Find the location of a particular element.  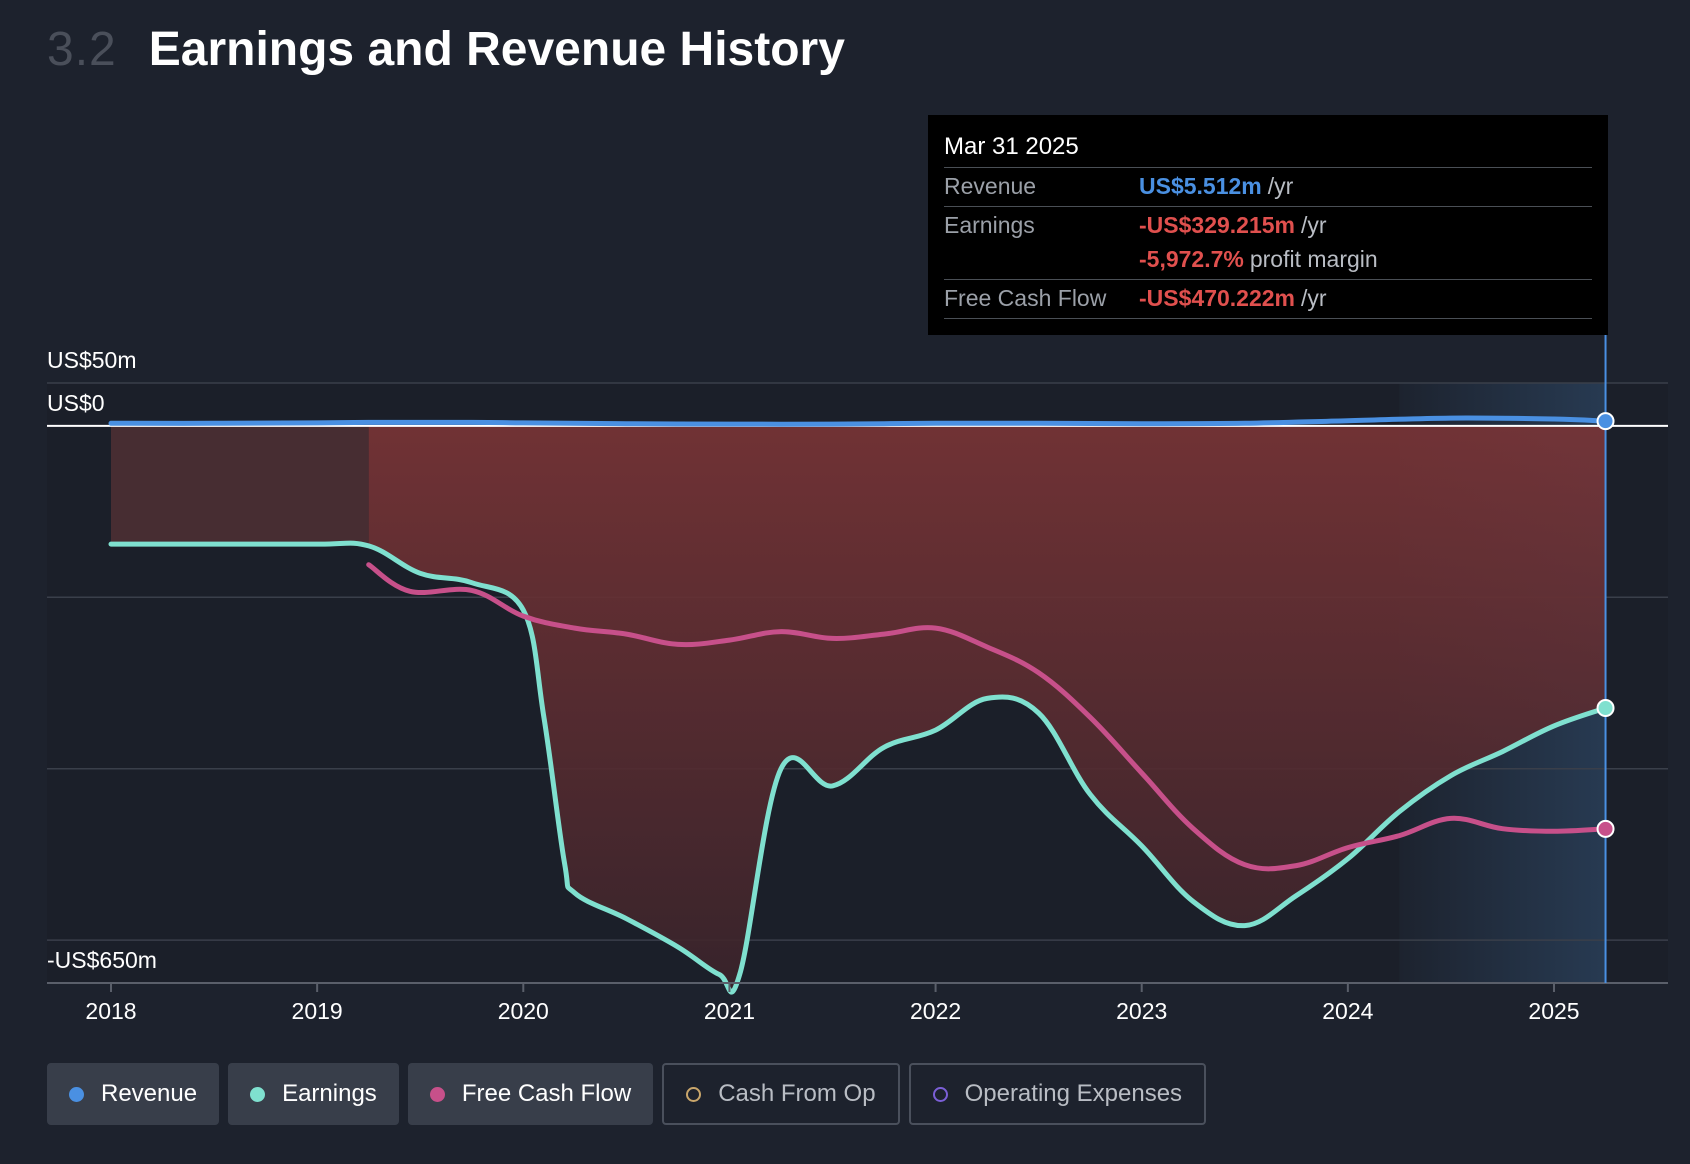

page-title: Earnings and Revenue History is located at coordinates (496, 49).